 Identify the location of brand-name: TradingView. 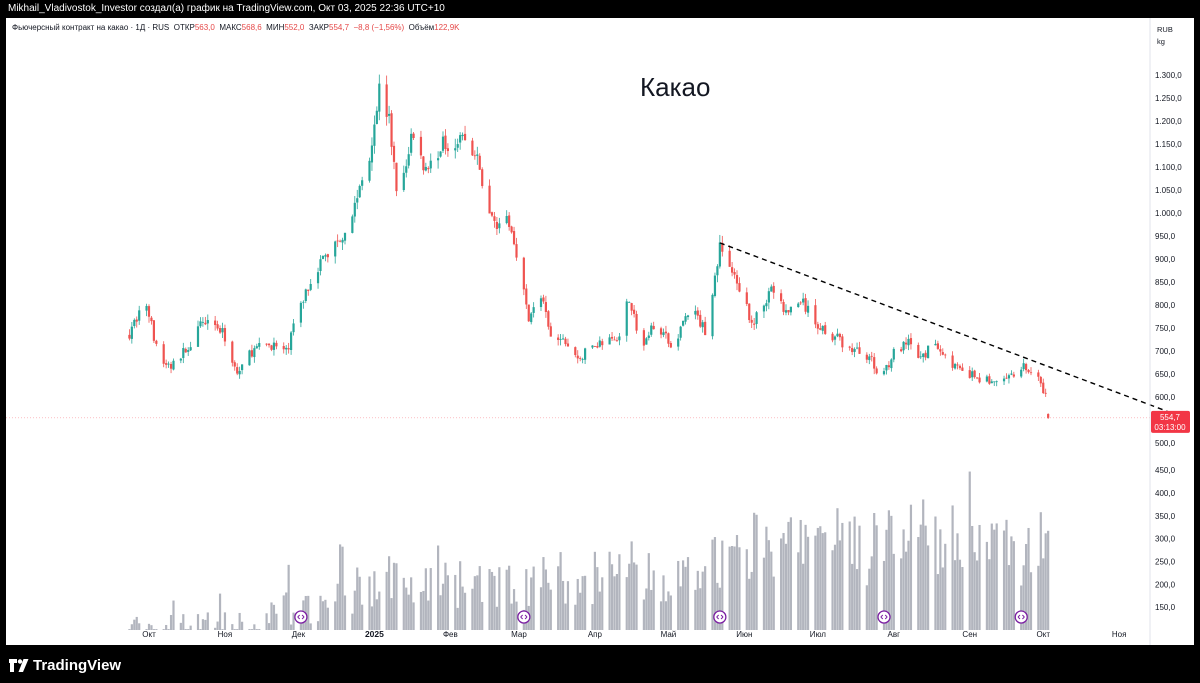
(77, 665).